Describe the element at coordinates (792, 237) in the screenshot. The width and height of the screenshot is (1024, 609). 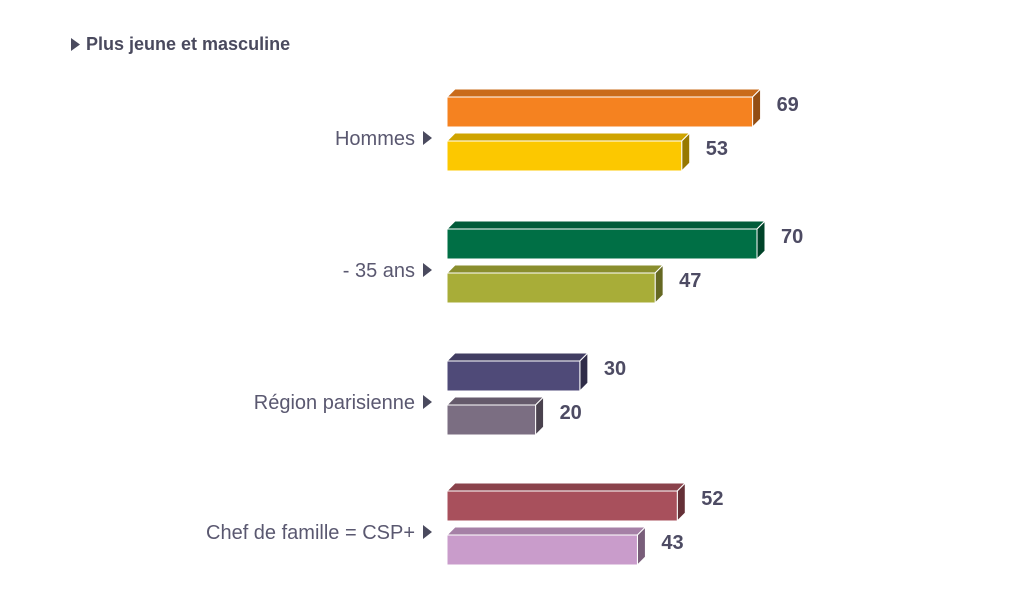
I see `value-label: 70` at that location.